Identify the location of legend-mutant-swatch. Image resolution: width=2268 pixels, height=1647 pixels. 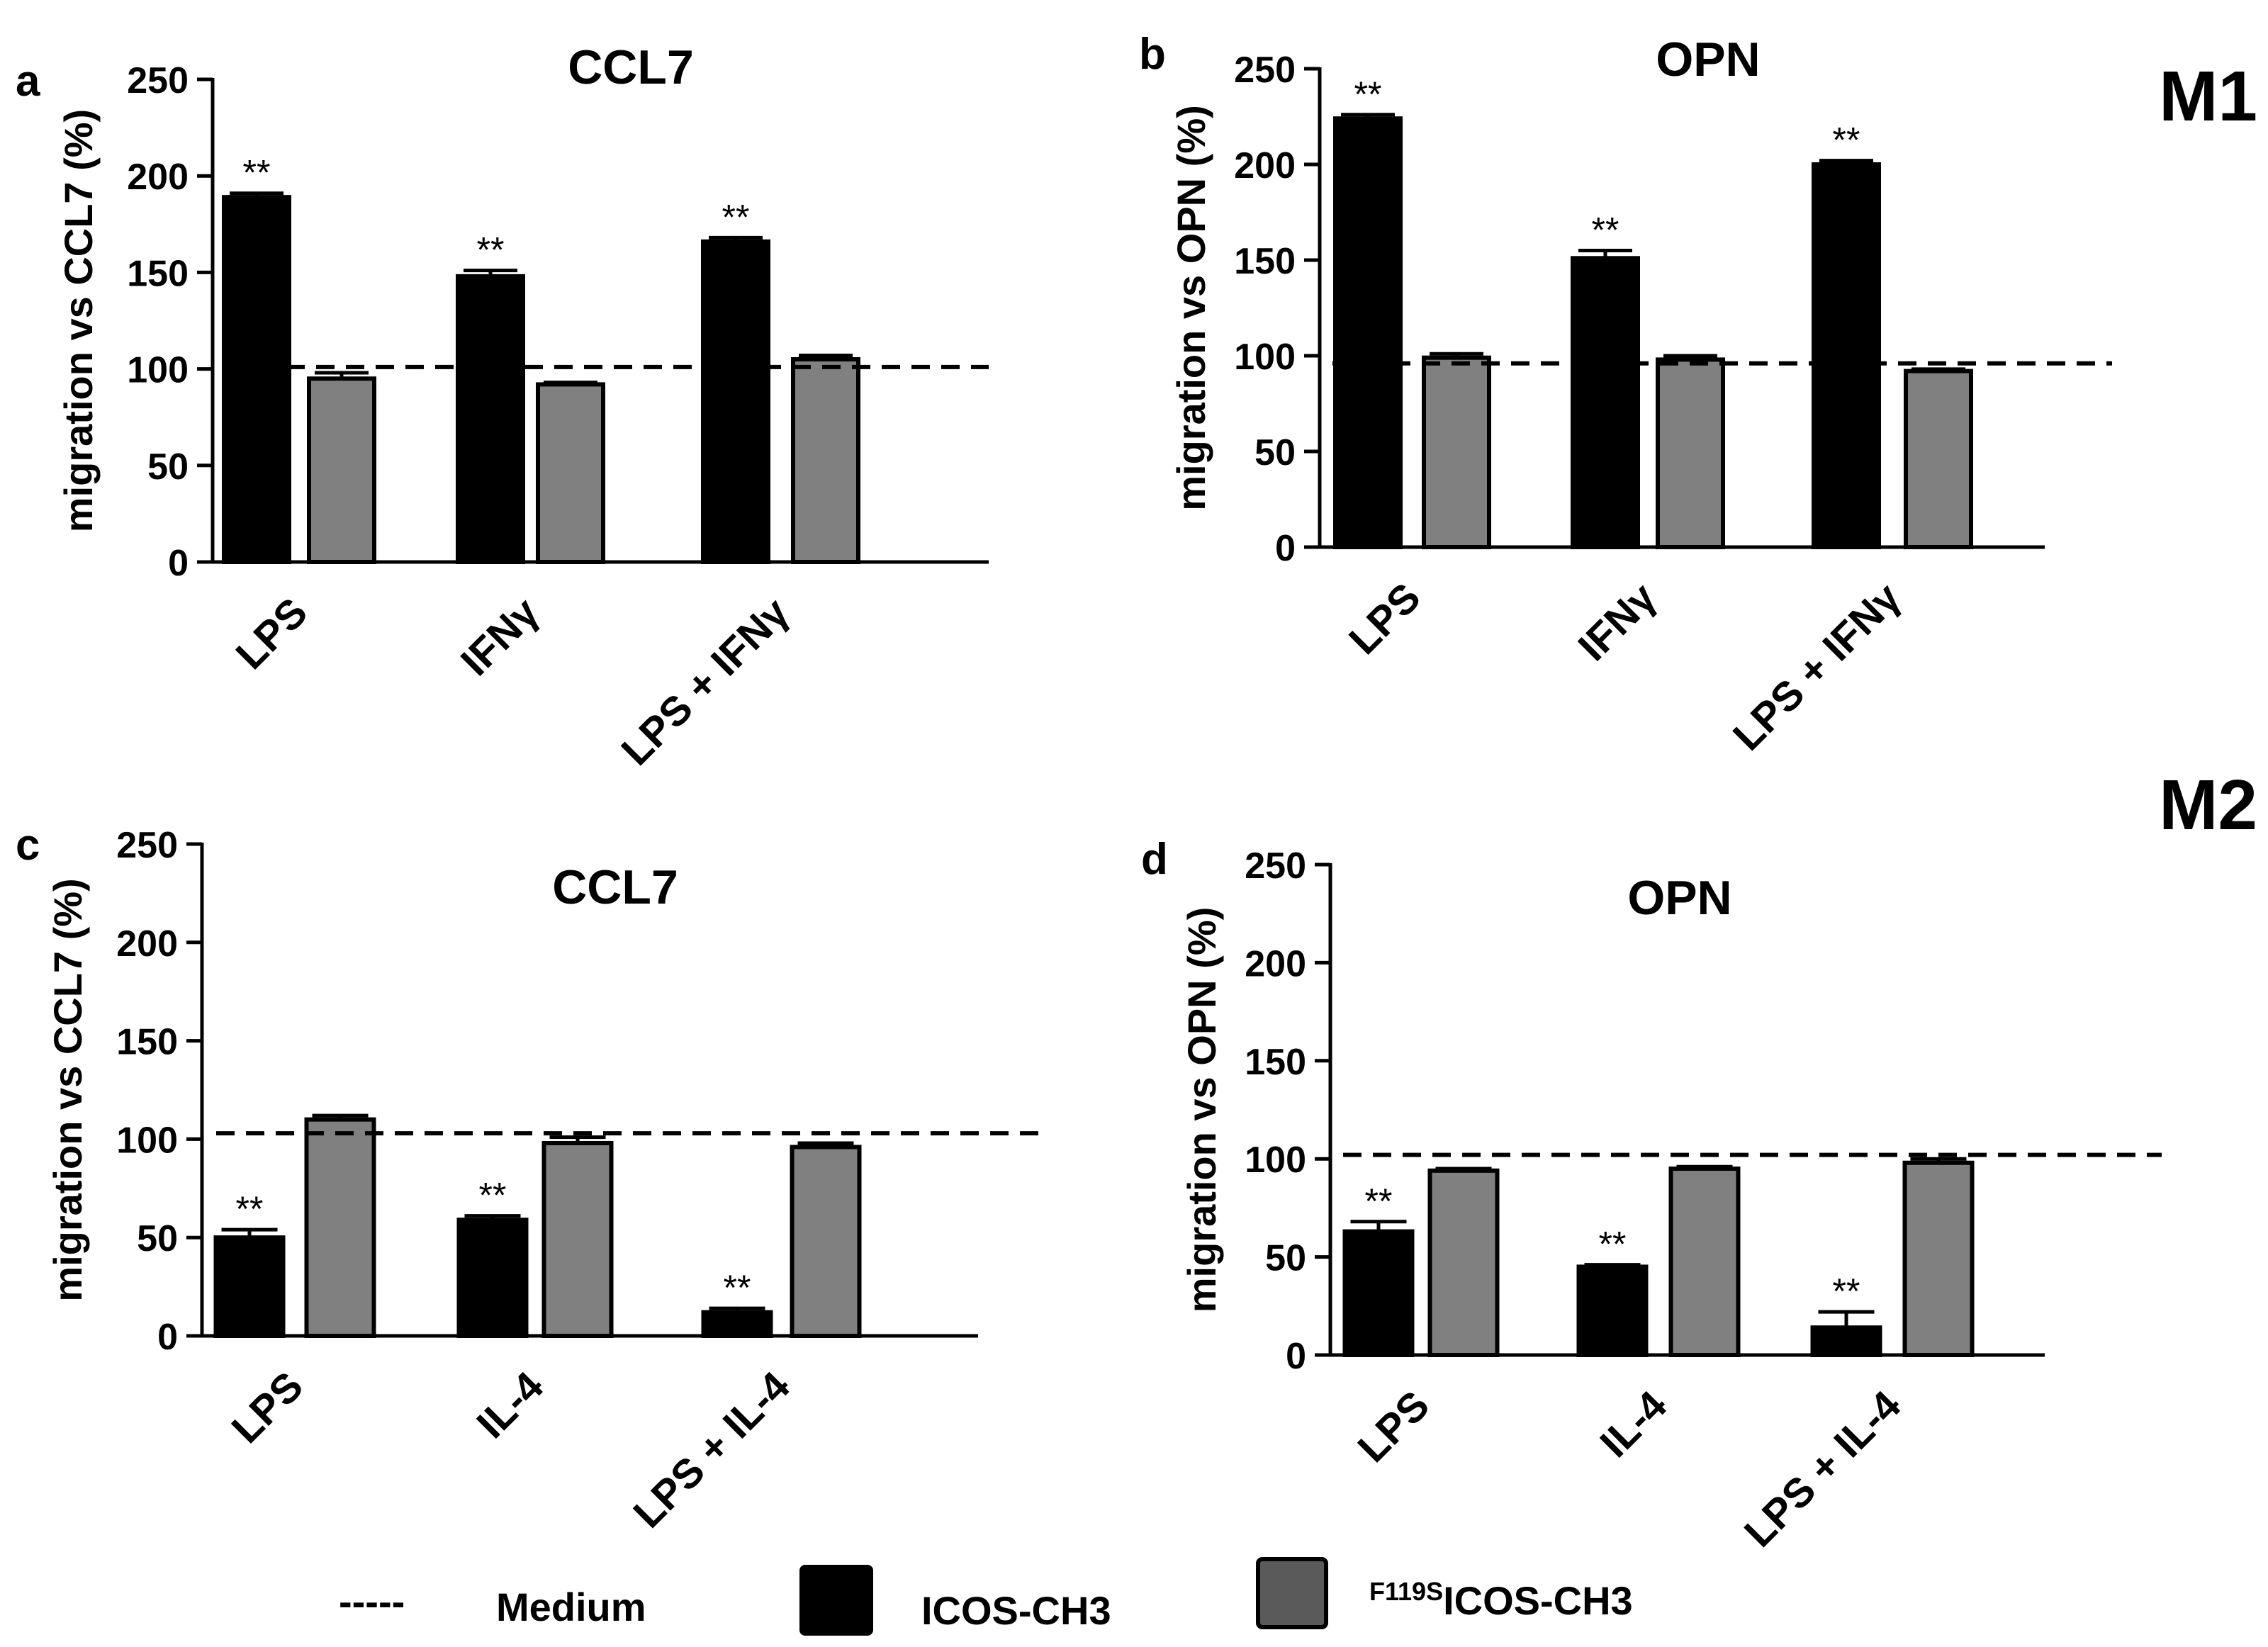
(1292, 1593).